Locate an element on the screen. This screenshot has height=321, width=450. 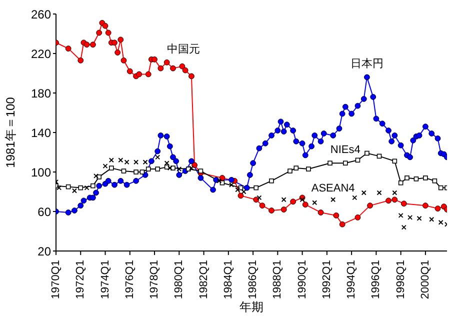
series-label: ASEAN4 is located at coordinates (333, 188).